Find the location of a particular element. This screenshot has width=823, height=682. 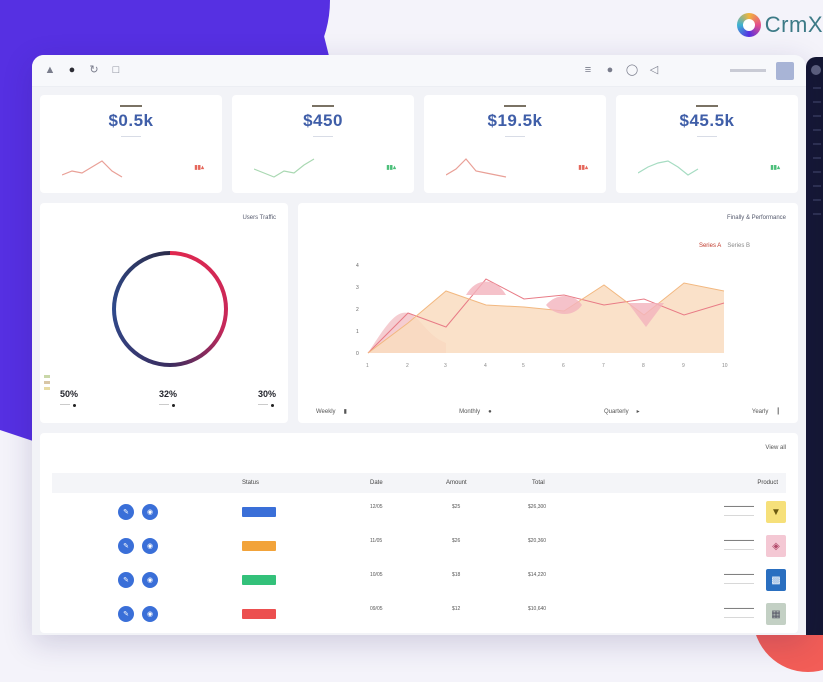

column-header: Status is located at coordinates (251, 483).